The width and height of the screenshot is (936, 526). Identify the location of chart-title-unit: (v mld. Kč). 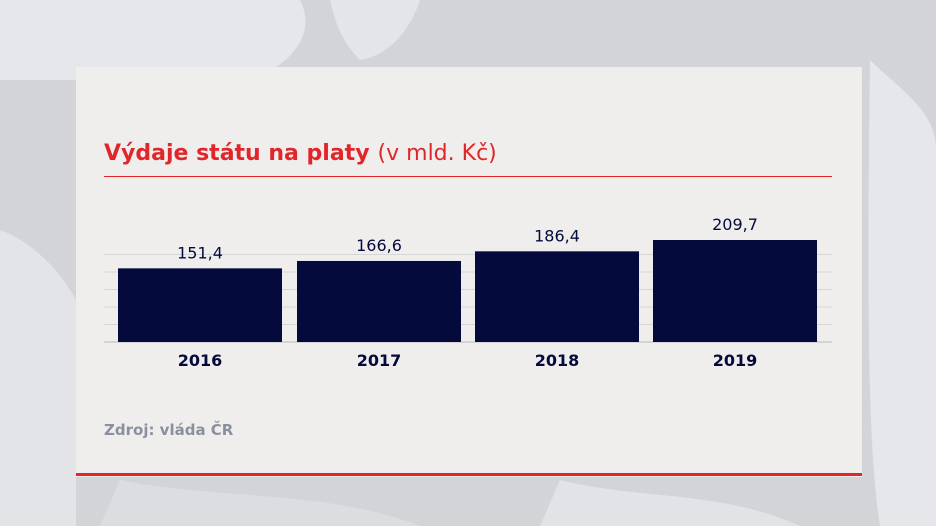
(437, 153).